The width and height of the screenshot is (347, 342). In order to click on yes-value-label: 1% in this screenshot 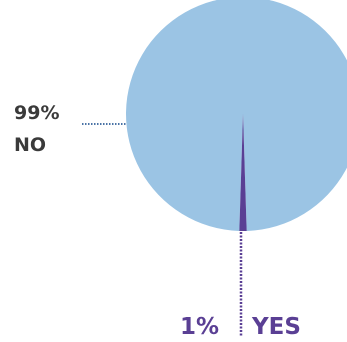, I will do `click(199, 327)`.